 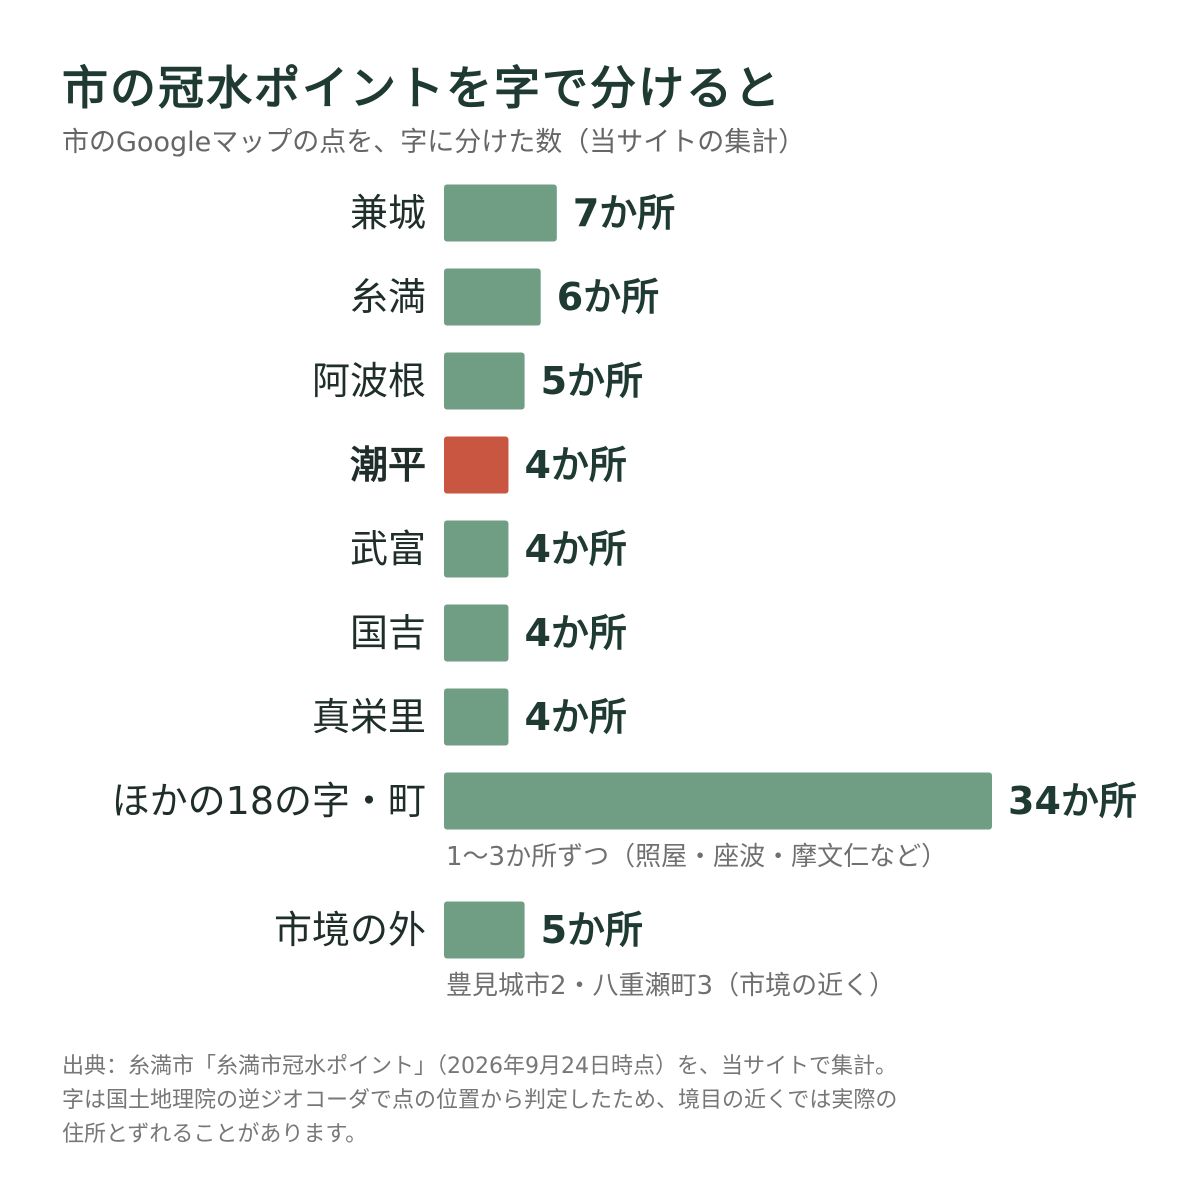 What do you see at coordinates (670, 986) in the screenshot?
I see `bar-note: 豊見城市2・八重瀬町3（市境の近く）` at bounding box center [670, 986].